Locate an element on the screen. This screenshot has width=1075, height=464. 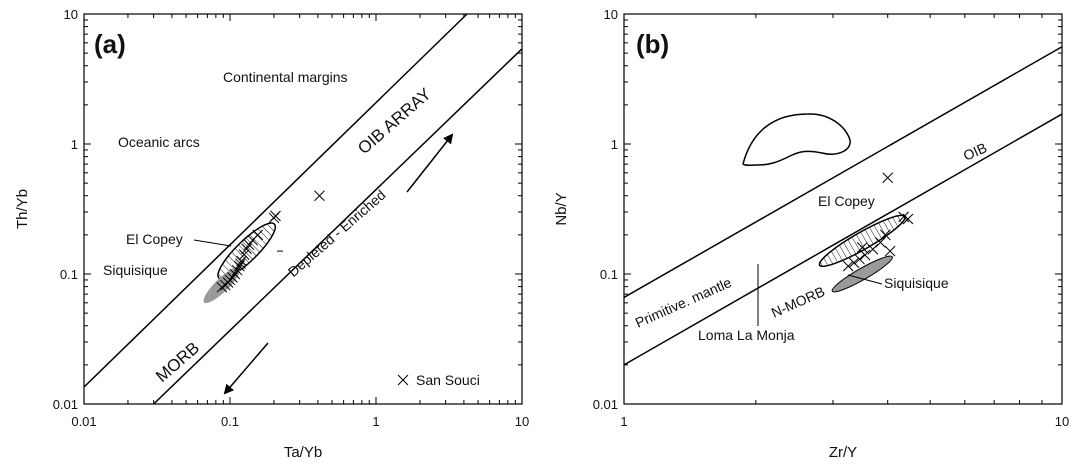
panel-b-fields is located at coordinates (862, 253).